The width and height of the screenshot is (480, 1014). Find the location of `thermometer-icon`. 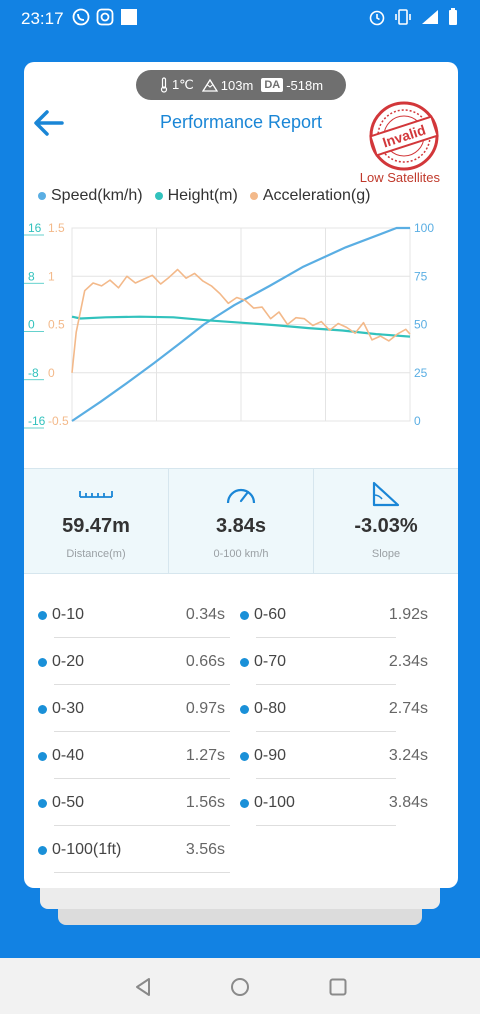

thermometer-icon is located at coordinates (164, 85).